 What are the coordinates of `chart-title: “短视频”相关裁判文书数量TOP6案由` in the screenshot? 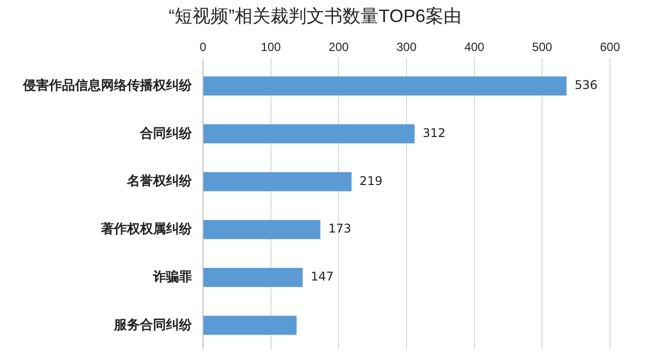 It's located at (315, 16).